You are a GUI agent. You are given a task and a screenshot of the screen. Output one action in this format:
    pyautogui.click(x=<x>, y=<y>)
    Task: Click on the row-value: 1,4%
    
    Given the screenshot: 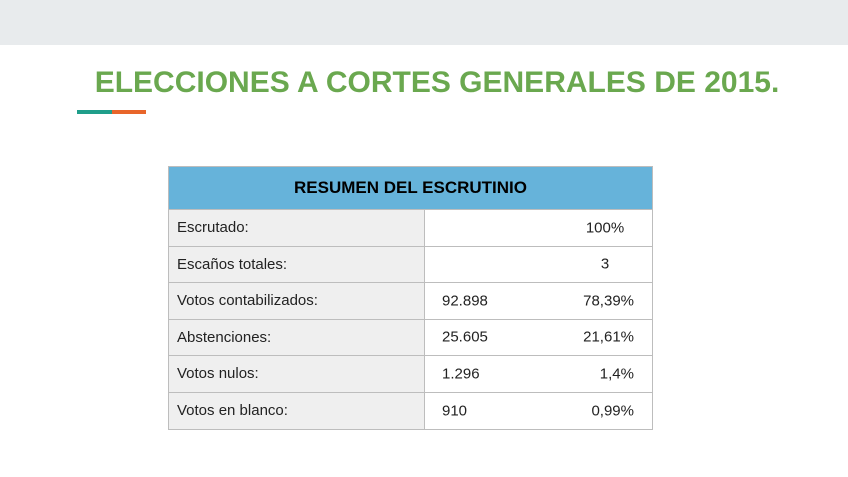 What is the action you would take?
    pyautogui.click(x=616, y=374)
    